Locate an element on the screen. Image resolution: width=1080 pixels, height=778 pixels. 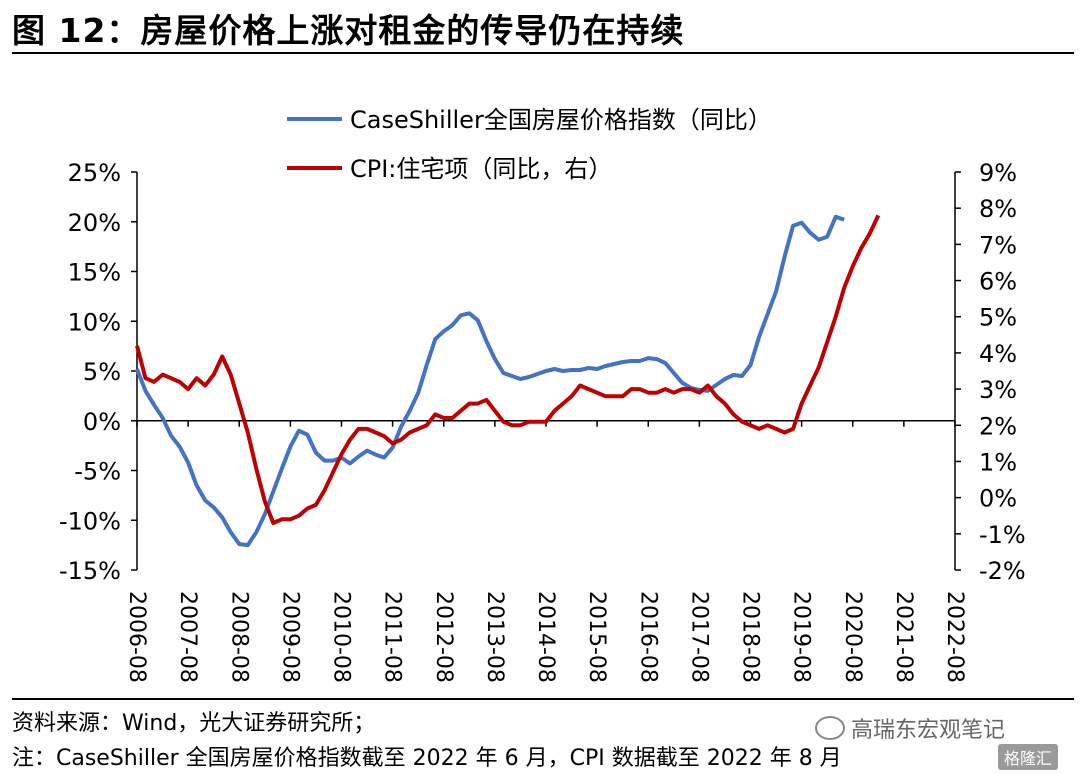
x-tick-label: 2021-08 is located at coordinates (903, 637).